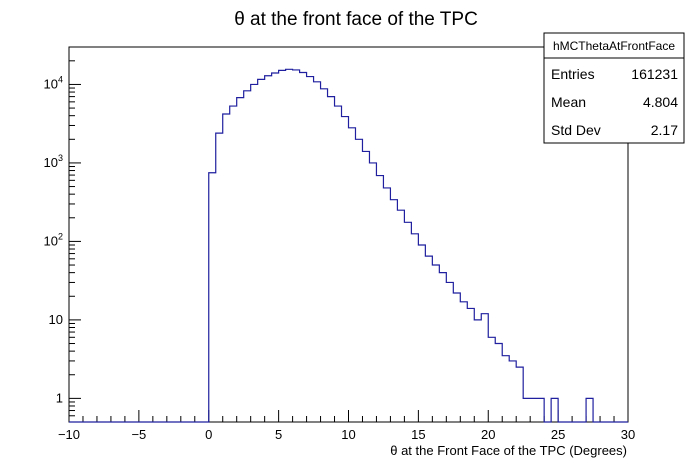 This screenshot has height=471, width=698. What do you see at coordinates (348, 434) in the screenshot?
I see `x-tick-label: 10` at bounding box center [348, 434].